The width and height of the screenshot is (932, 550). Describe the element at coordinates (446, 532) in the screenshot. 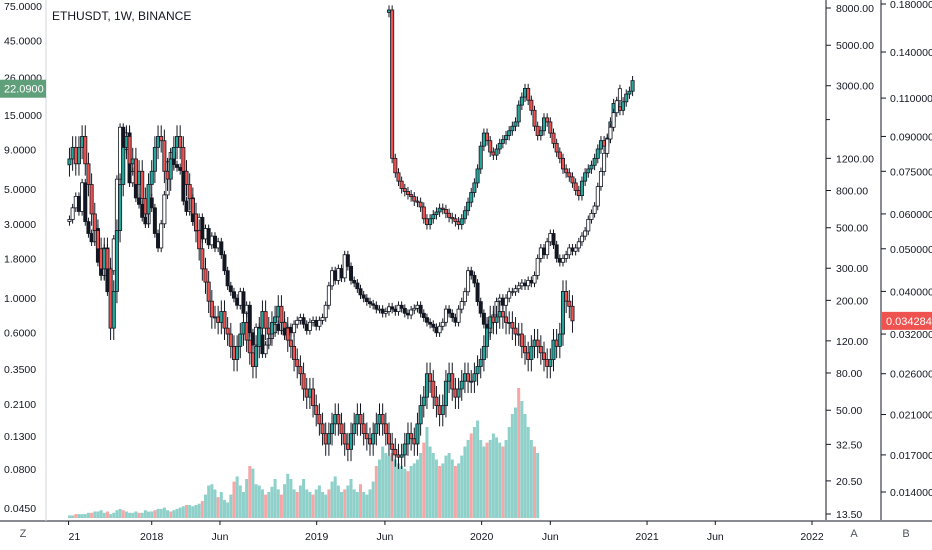

I see `time-axis: 21 2018 Jun 2019 Jun 2020 Jun 2021 Jun 2022` at that location.